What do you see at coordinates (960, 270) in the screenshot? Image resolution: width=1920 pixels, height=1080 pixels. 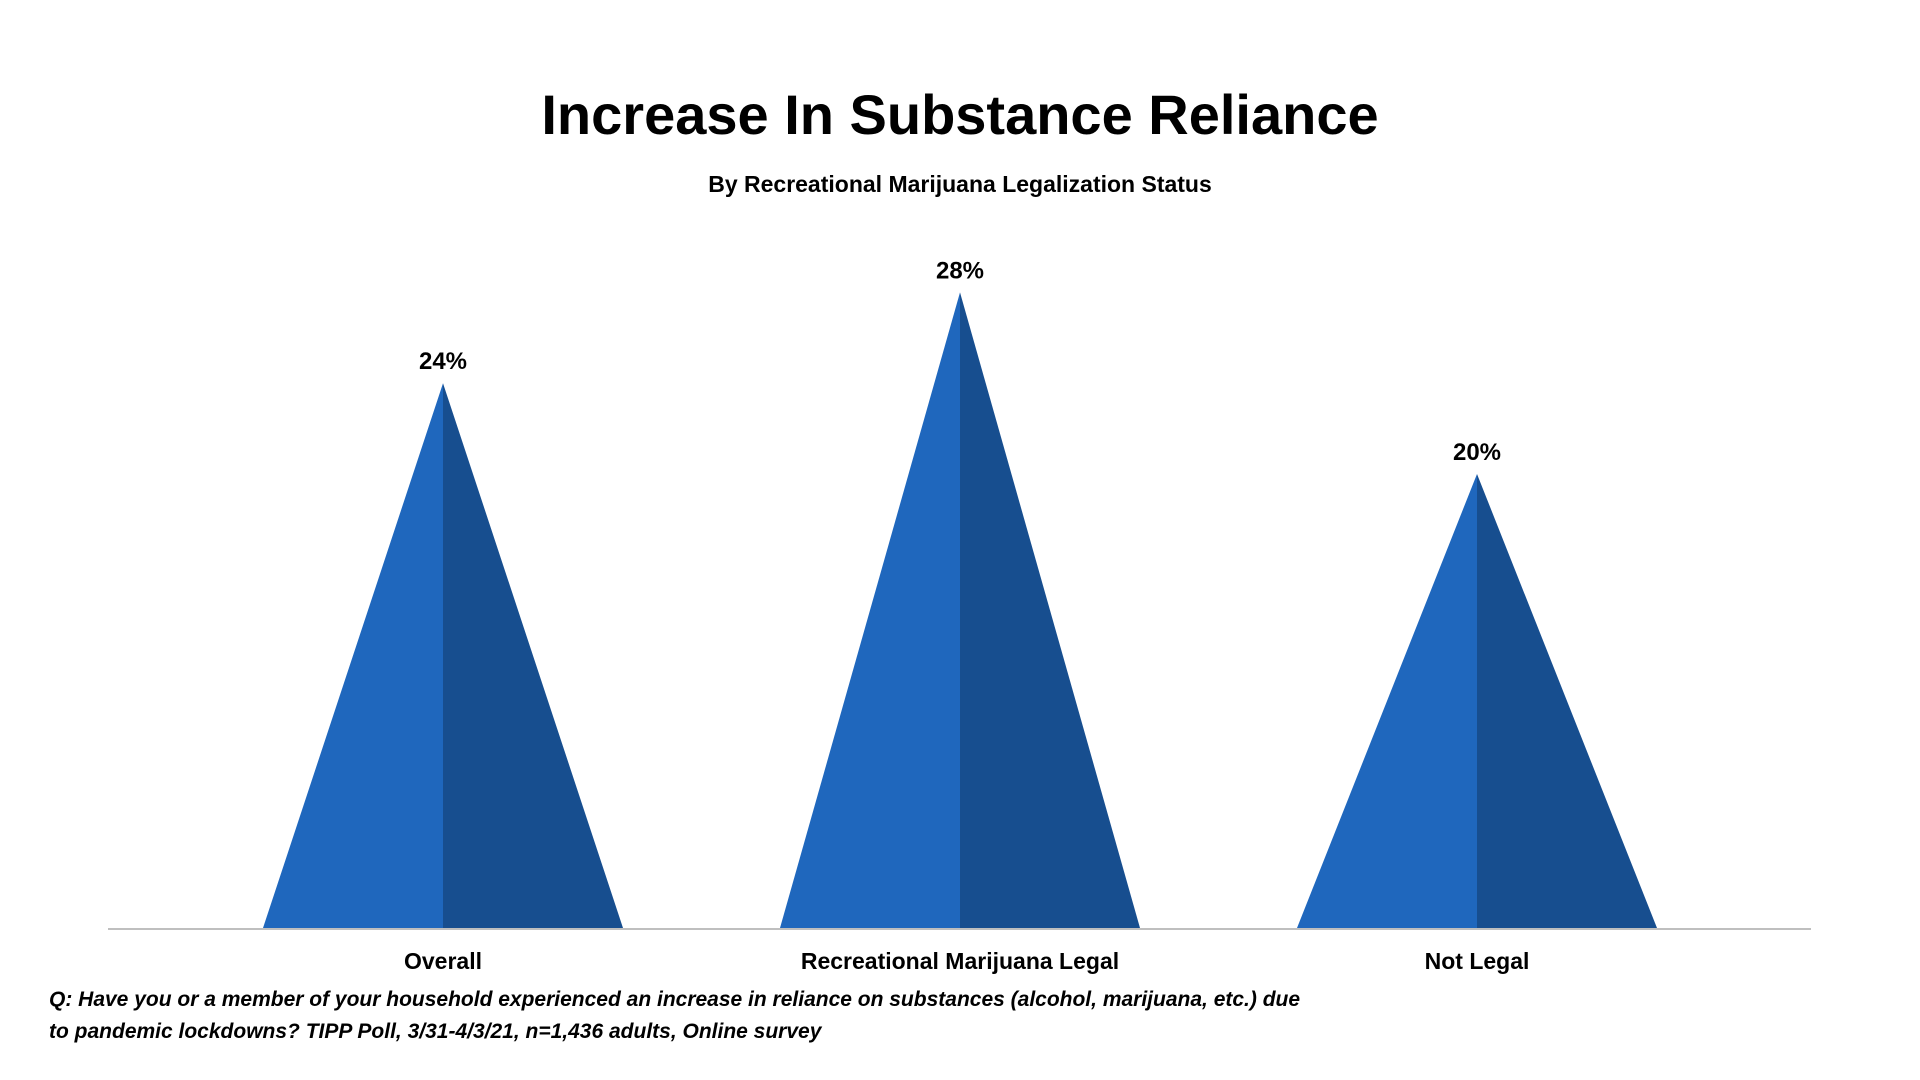 I see `data-label: 28%` at bounding box center [960, 270].